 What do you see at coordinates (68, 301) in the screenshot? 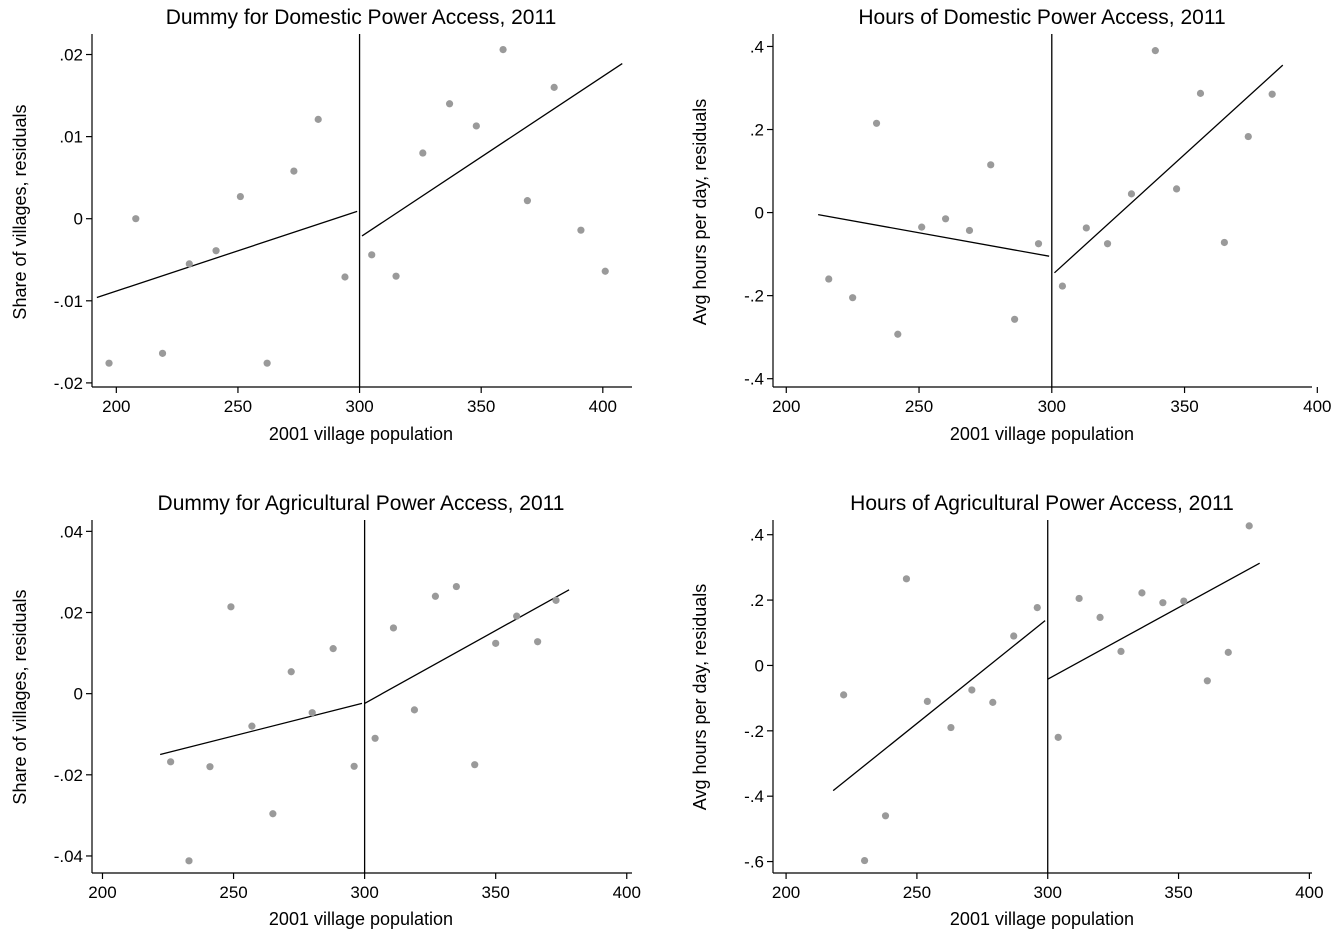
I see `y-tick-label: -.01` at bounding box center [68, 301].